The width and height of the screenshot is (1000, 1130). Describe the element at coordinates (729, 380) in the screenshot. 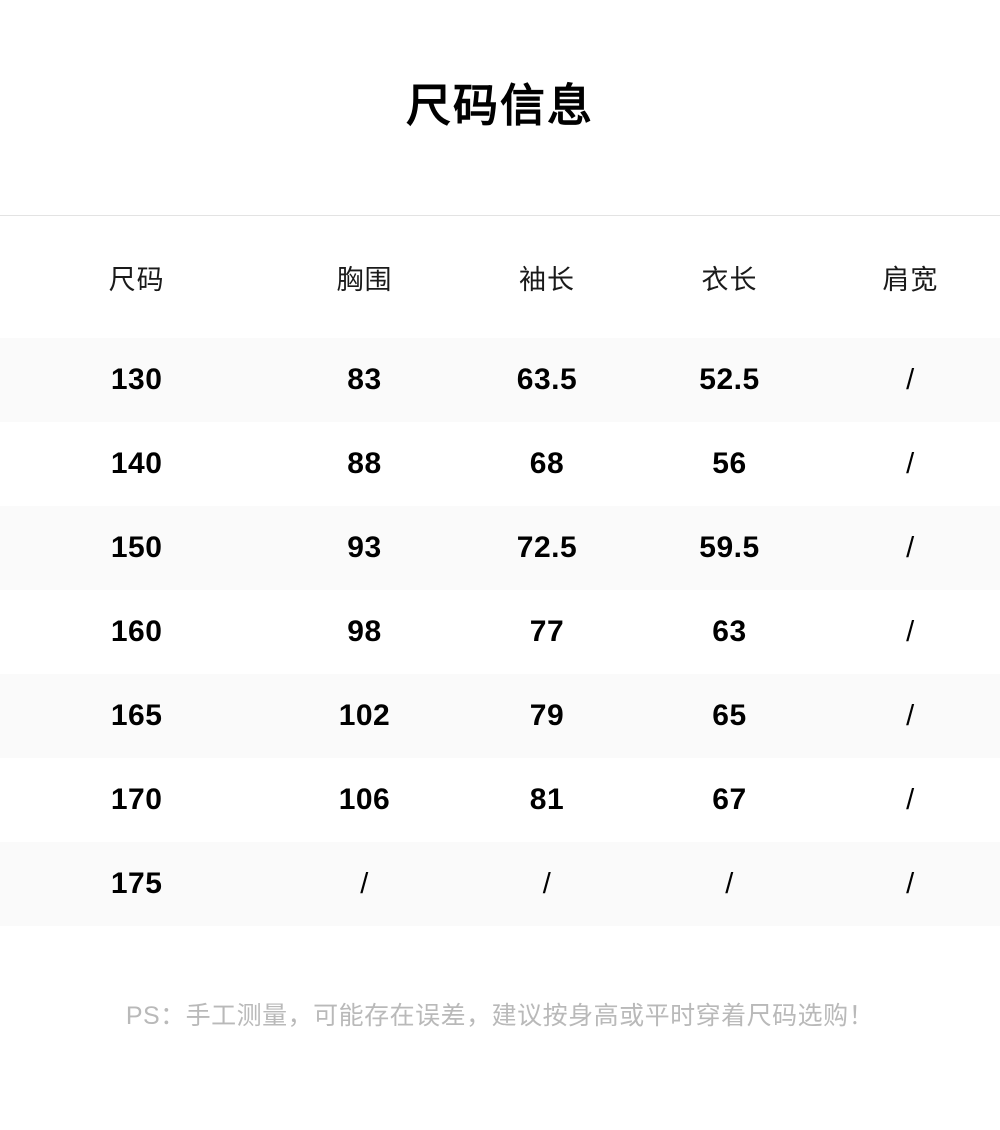

I see `cell-length: 52.5` at that location.